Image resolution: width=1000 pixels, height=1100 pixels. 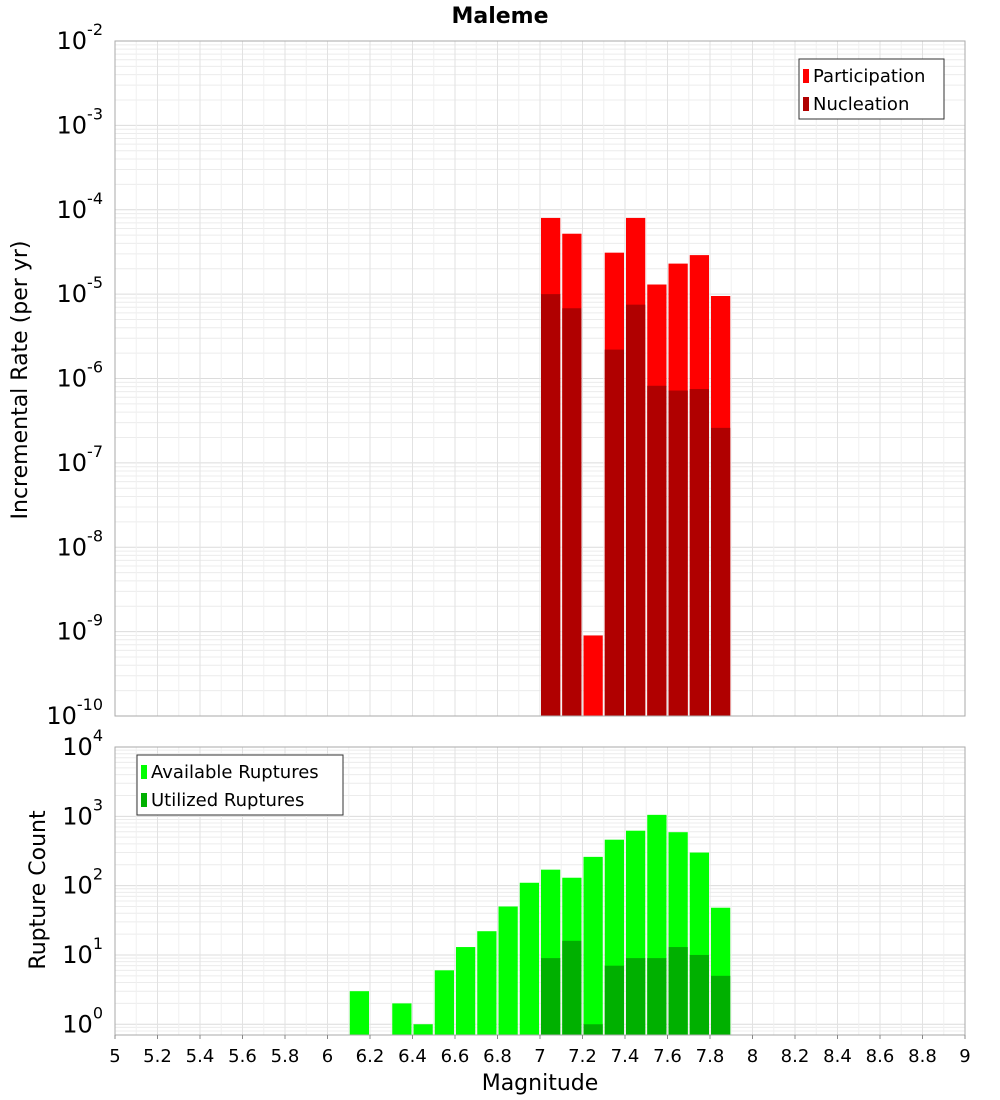 I want to click on legend: Available Ruptures Utilized Ruptures, so click(x=240, y=785).